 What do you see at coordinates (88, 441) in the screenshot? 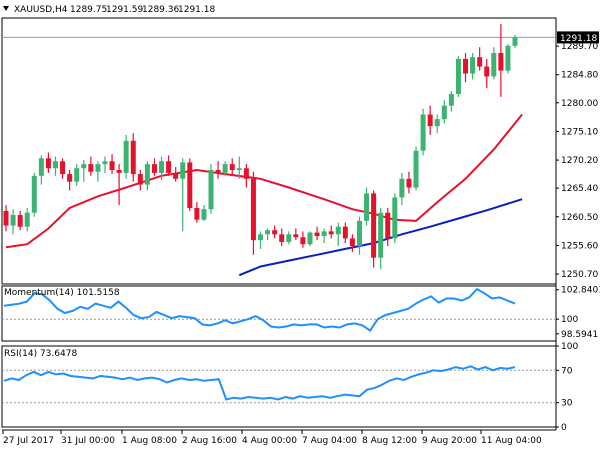
I see `time-tick-label: 31 Jul 00:00` at bounding box center [88, 441].